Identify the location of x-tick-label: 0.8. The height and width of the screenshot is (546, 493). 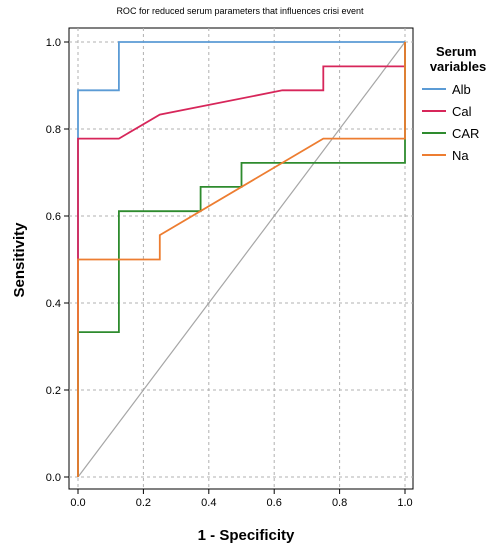
(339, 503).